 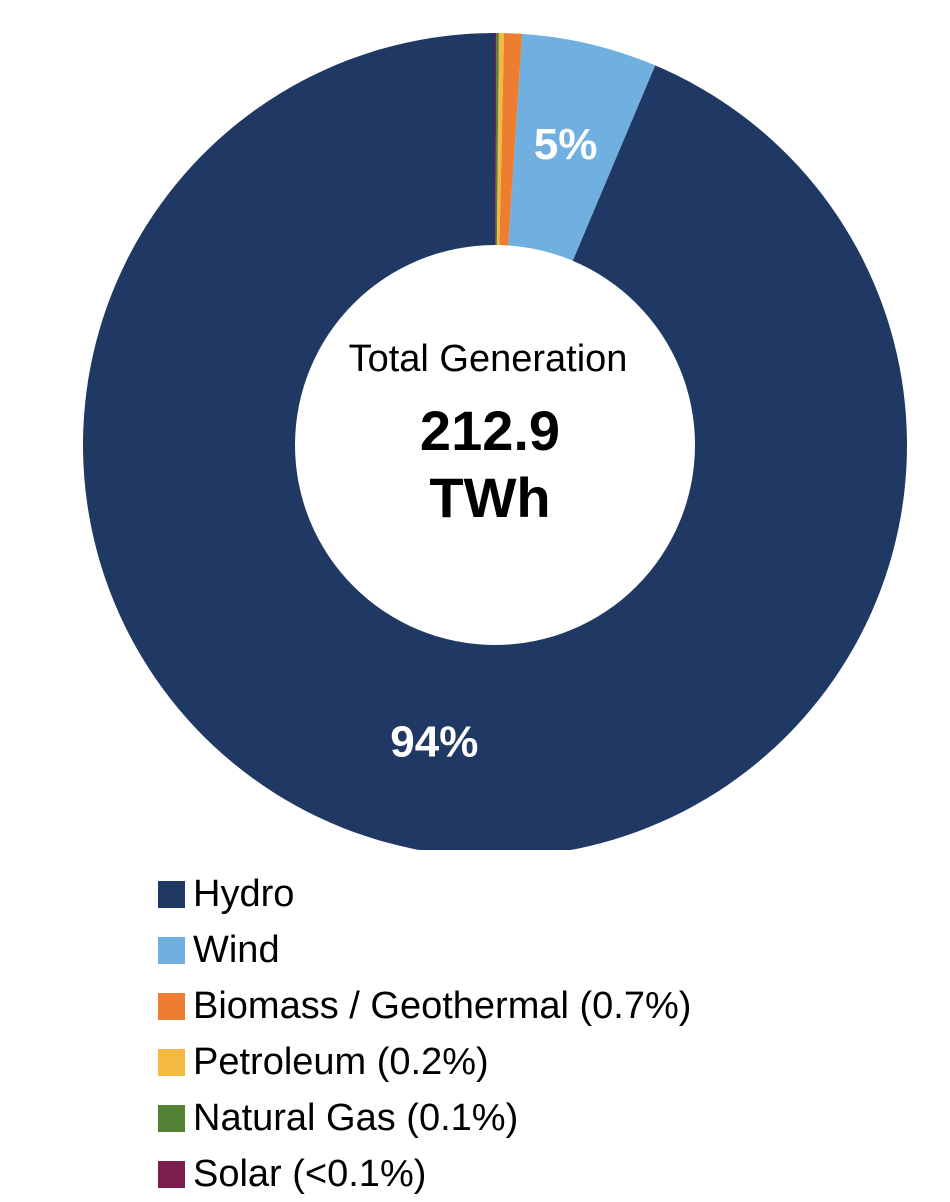 I want to click on donut-hole, so click(x=495, y=445).